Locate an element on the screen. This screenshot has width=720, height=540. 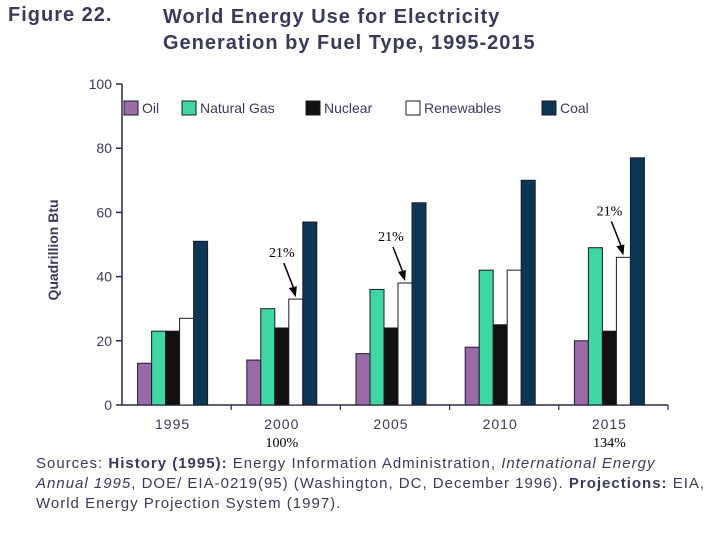
bar-coal-2010 is located at coordinates (528, 292).